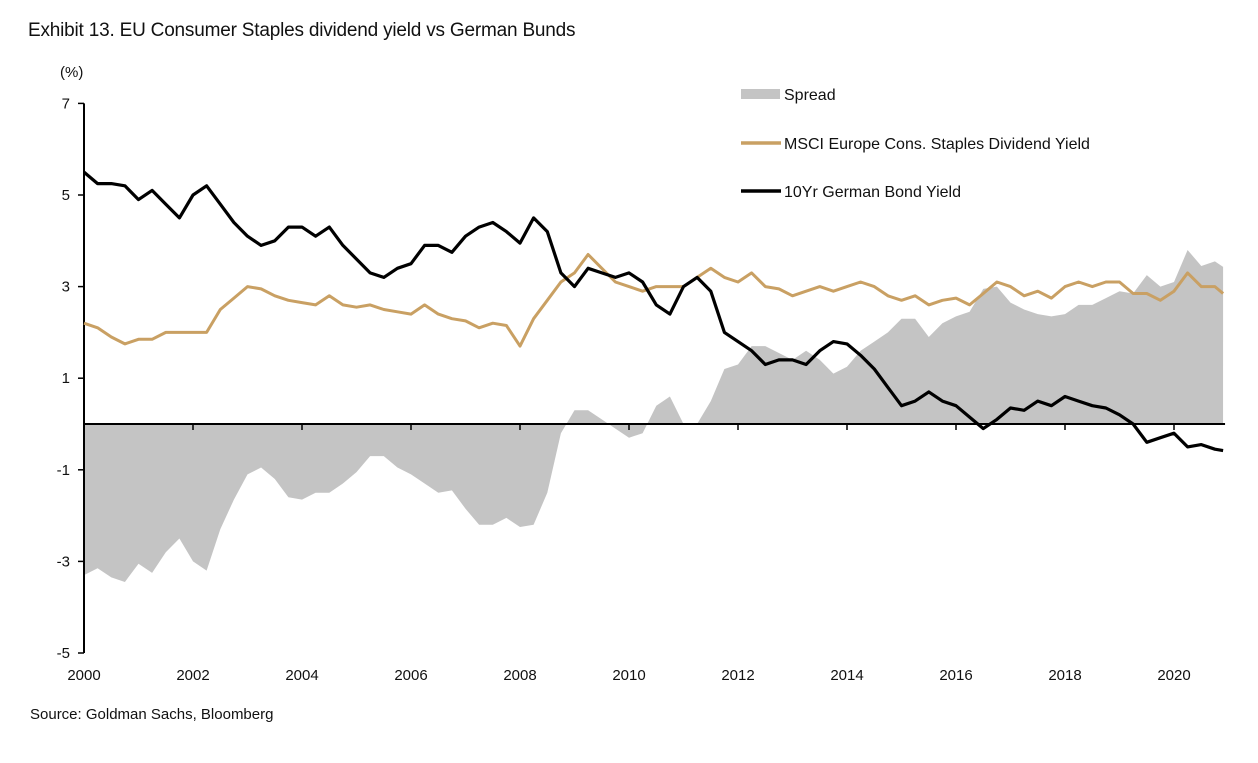 This screenshot has width=1258, height=763. Describe the element at coordinates (737, 675) in the screenshot. I see `x-tick-label: 2012` at that location.